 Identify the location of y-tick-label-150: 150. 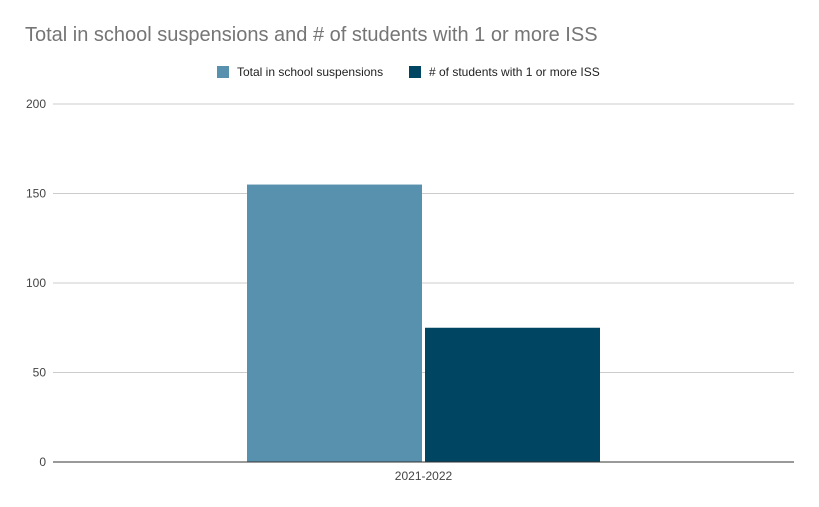
(36, 194).